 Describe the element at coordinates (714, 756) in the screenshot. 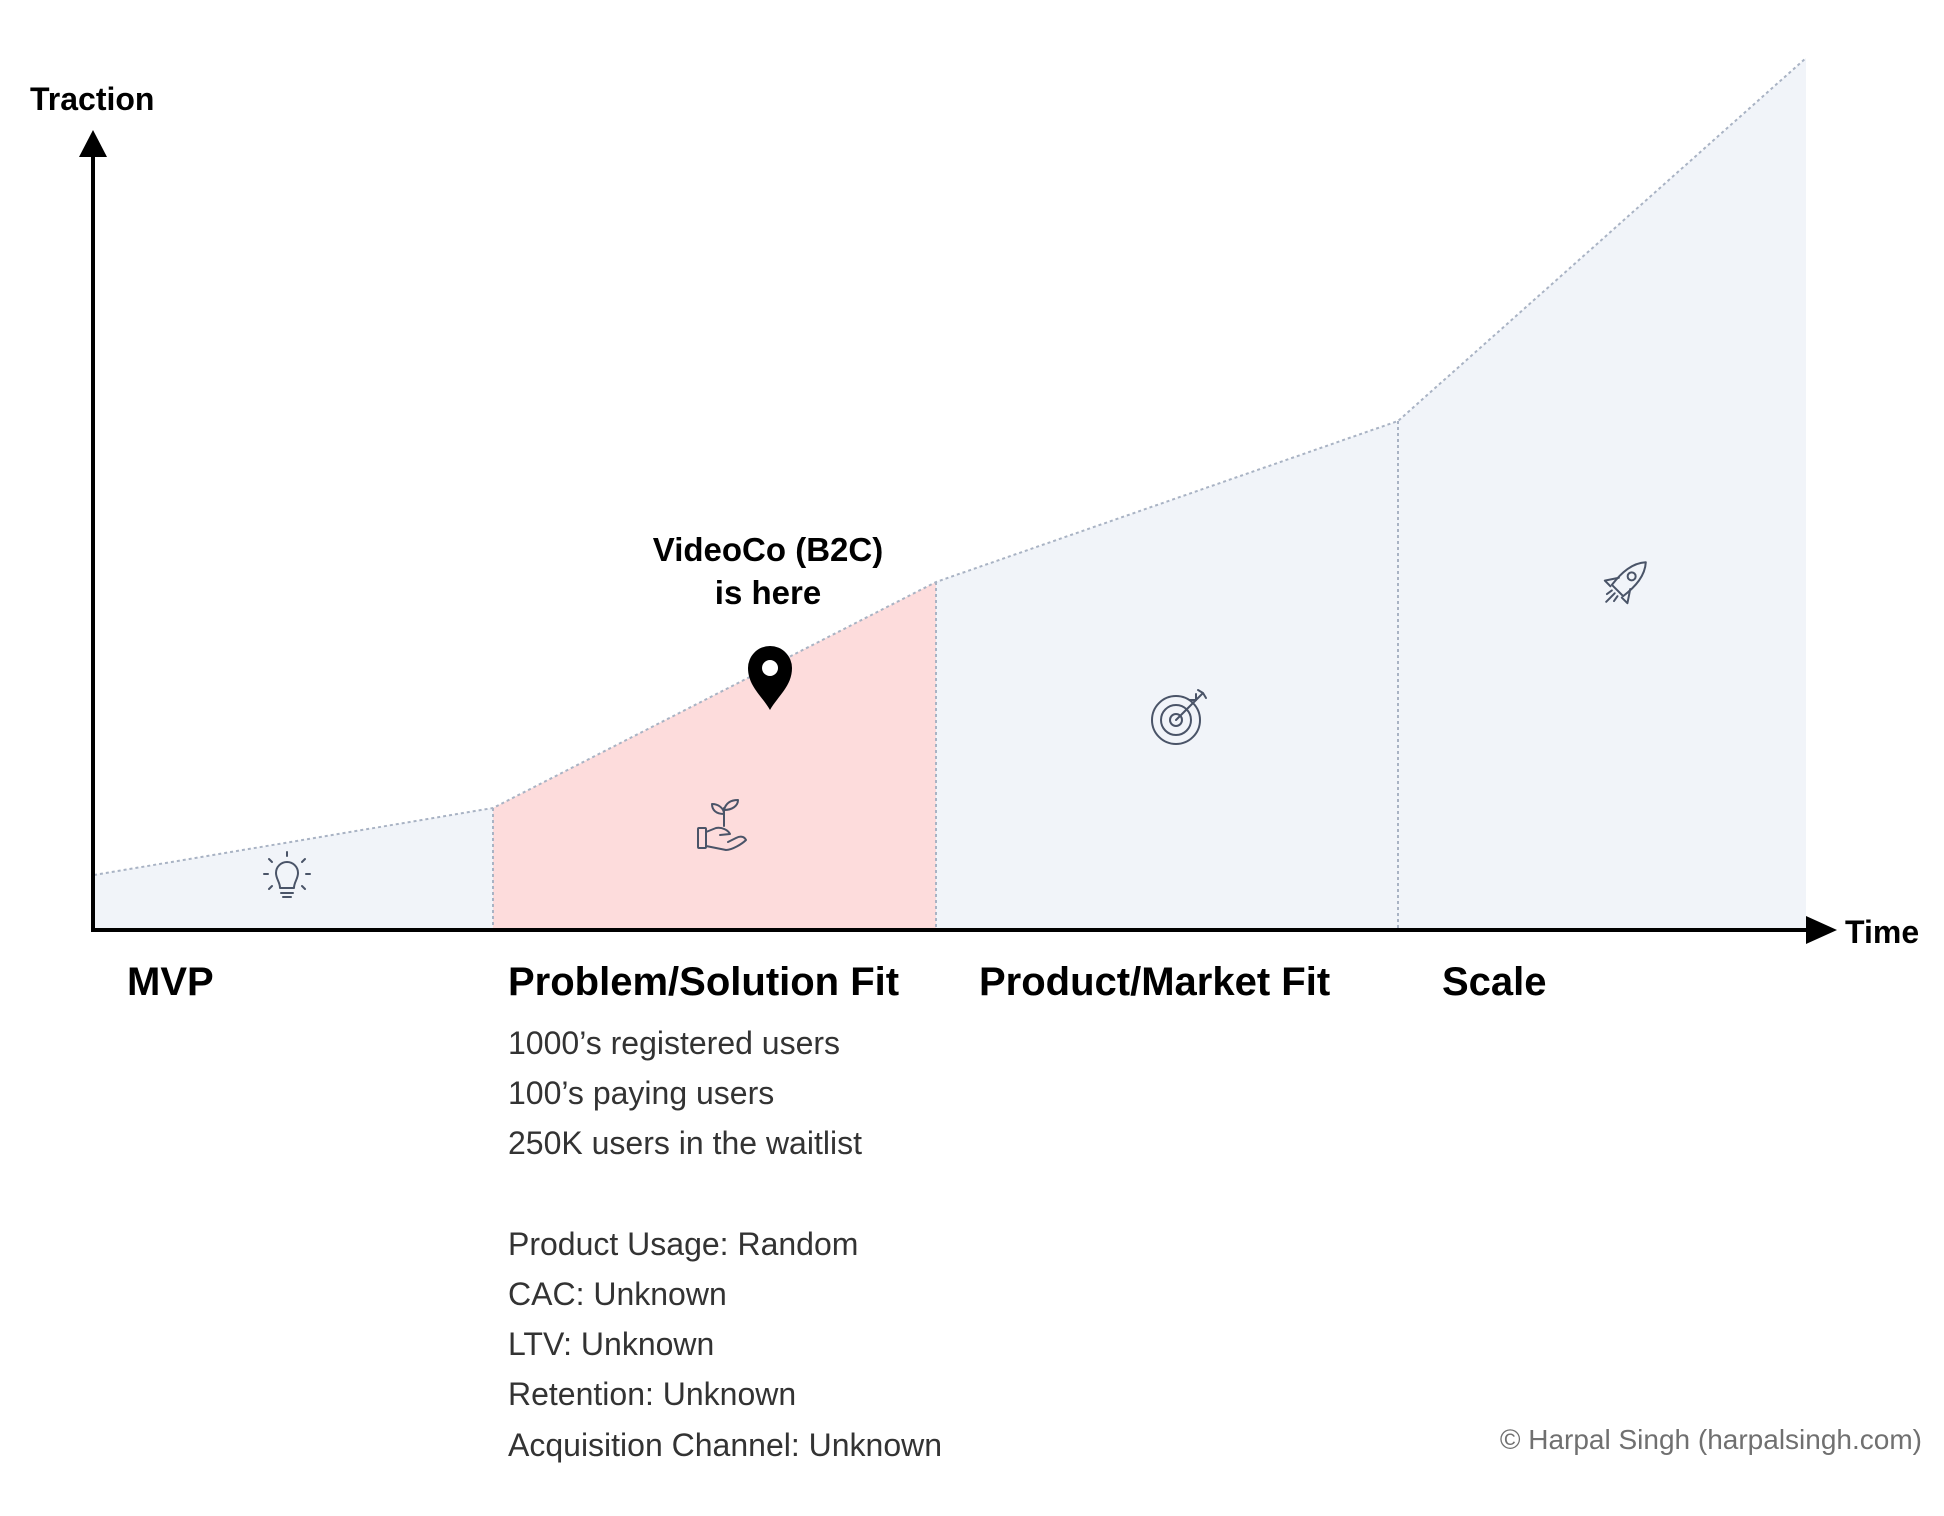

I see `stage-area-problem-solution` at that location.